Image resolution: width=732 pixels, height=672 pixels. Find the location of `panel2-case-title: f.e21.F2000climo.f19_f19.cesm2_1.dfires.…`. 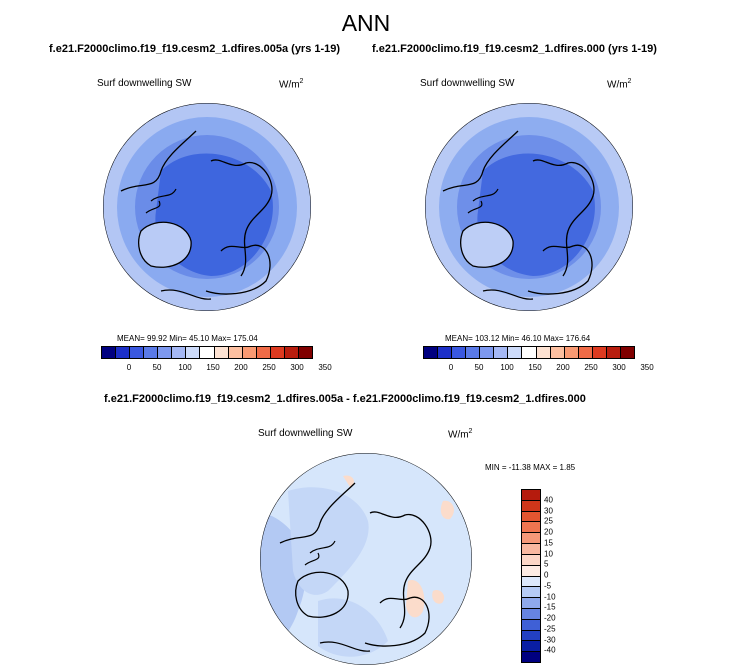

panel2-case-title: f.e21.F2000climo.f19_f19.cesm2_1.dfires.… is located at coordinates (514, 49).